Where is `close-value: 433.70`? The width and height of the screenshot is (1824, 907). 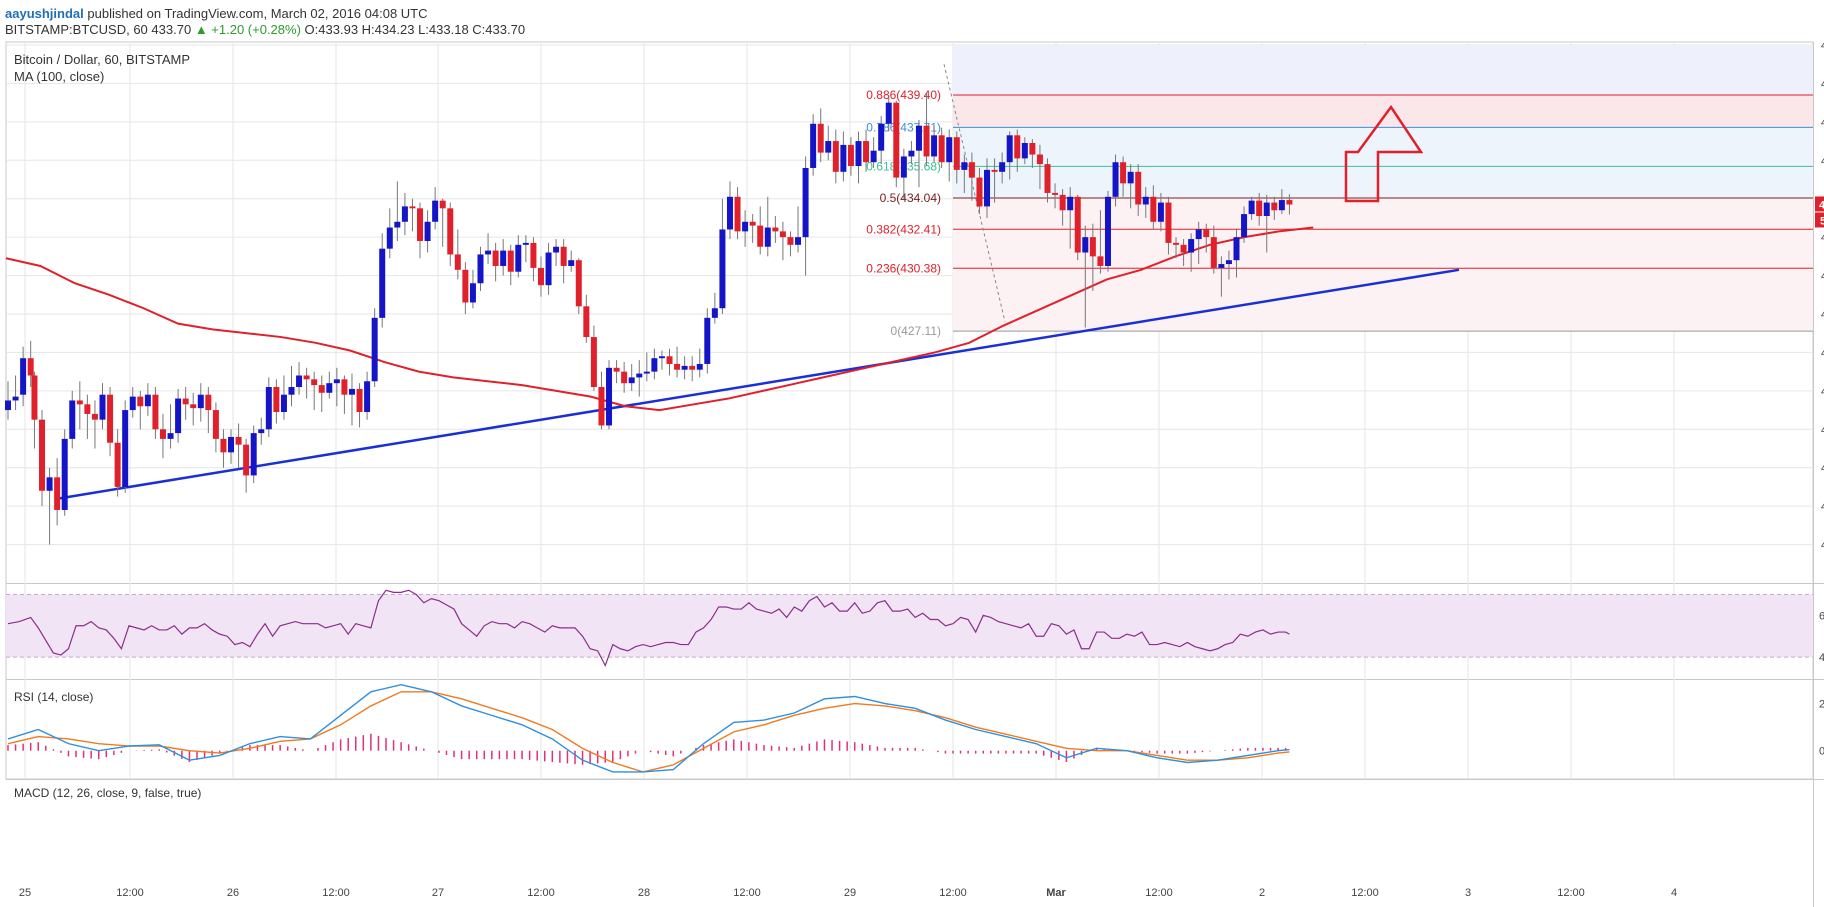 close-value: 433.70 is located at coordinates (505, 29).